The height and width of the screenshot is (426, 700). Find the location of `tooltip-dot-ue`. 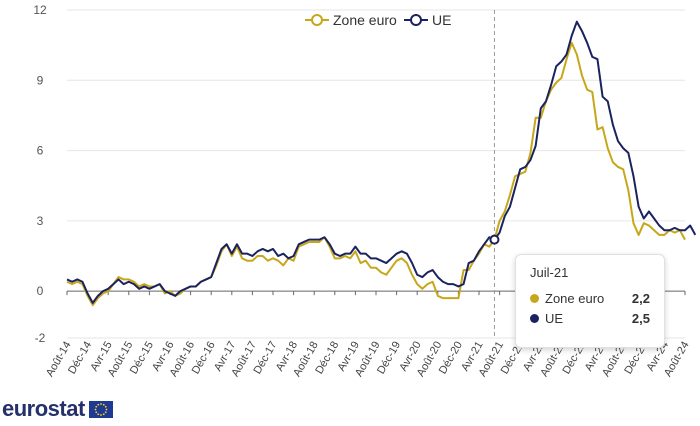

tooltip-dot-ue is located at coordinates (534, 318).